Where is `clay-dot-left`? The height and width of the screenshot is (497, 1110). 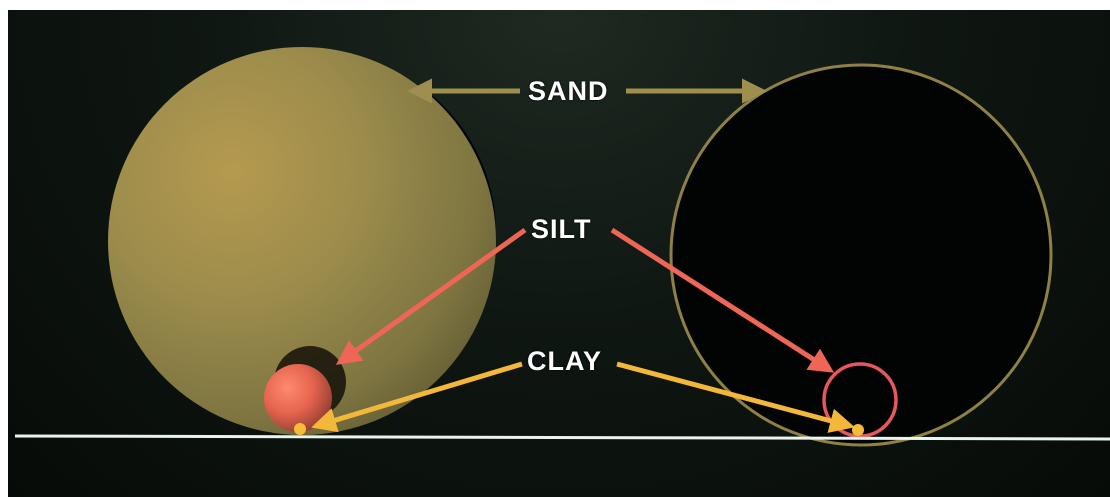 clay-dot-left is located at coordinates (300, 429).